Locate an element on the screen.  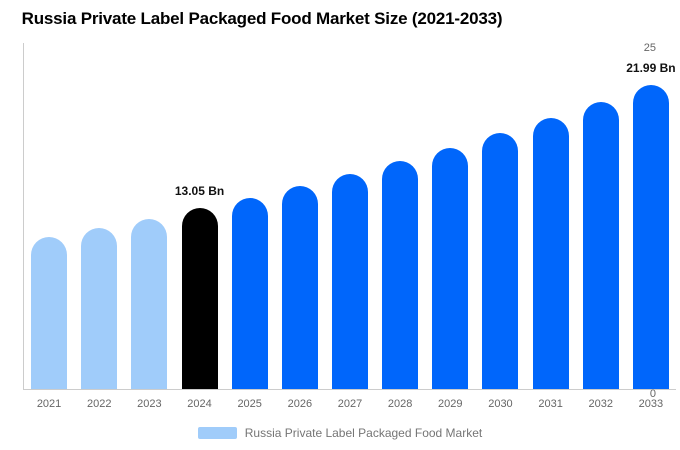
bar-2021 is located at coordinates (49, 313).